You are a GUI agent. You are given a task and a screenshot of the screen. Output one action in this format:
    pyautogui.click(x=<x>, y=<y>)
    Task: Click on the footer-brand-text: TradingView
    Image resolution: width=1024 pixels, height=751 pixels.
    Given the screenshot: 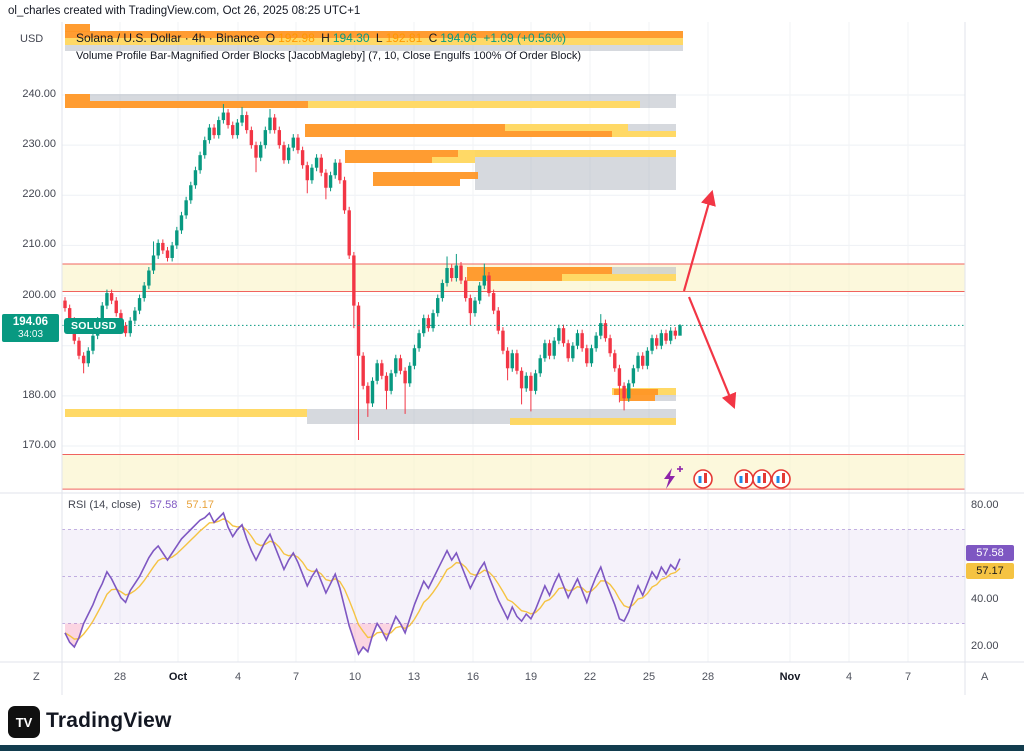 What is the action you would take?
    pyautogui.click(x=109, y=720)
    